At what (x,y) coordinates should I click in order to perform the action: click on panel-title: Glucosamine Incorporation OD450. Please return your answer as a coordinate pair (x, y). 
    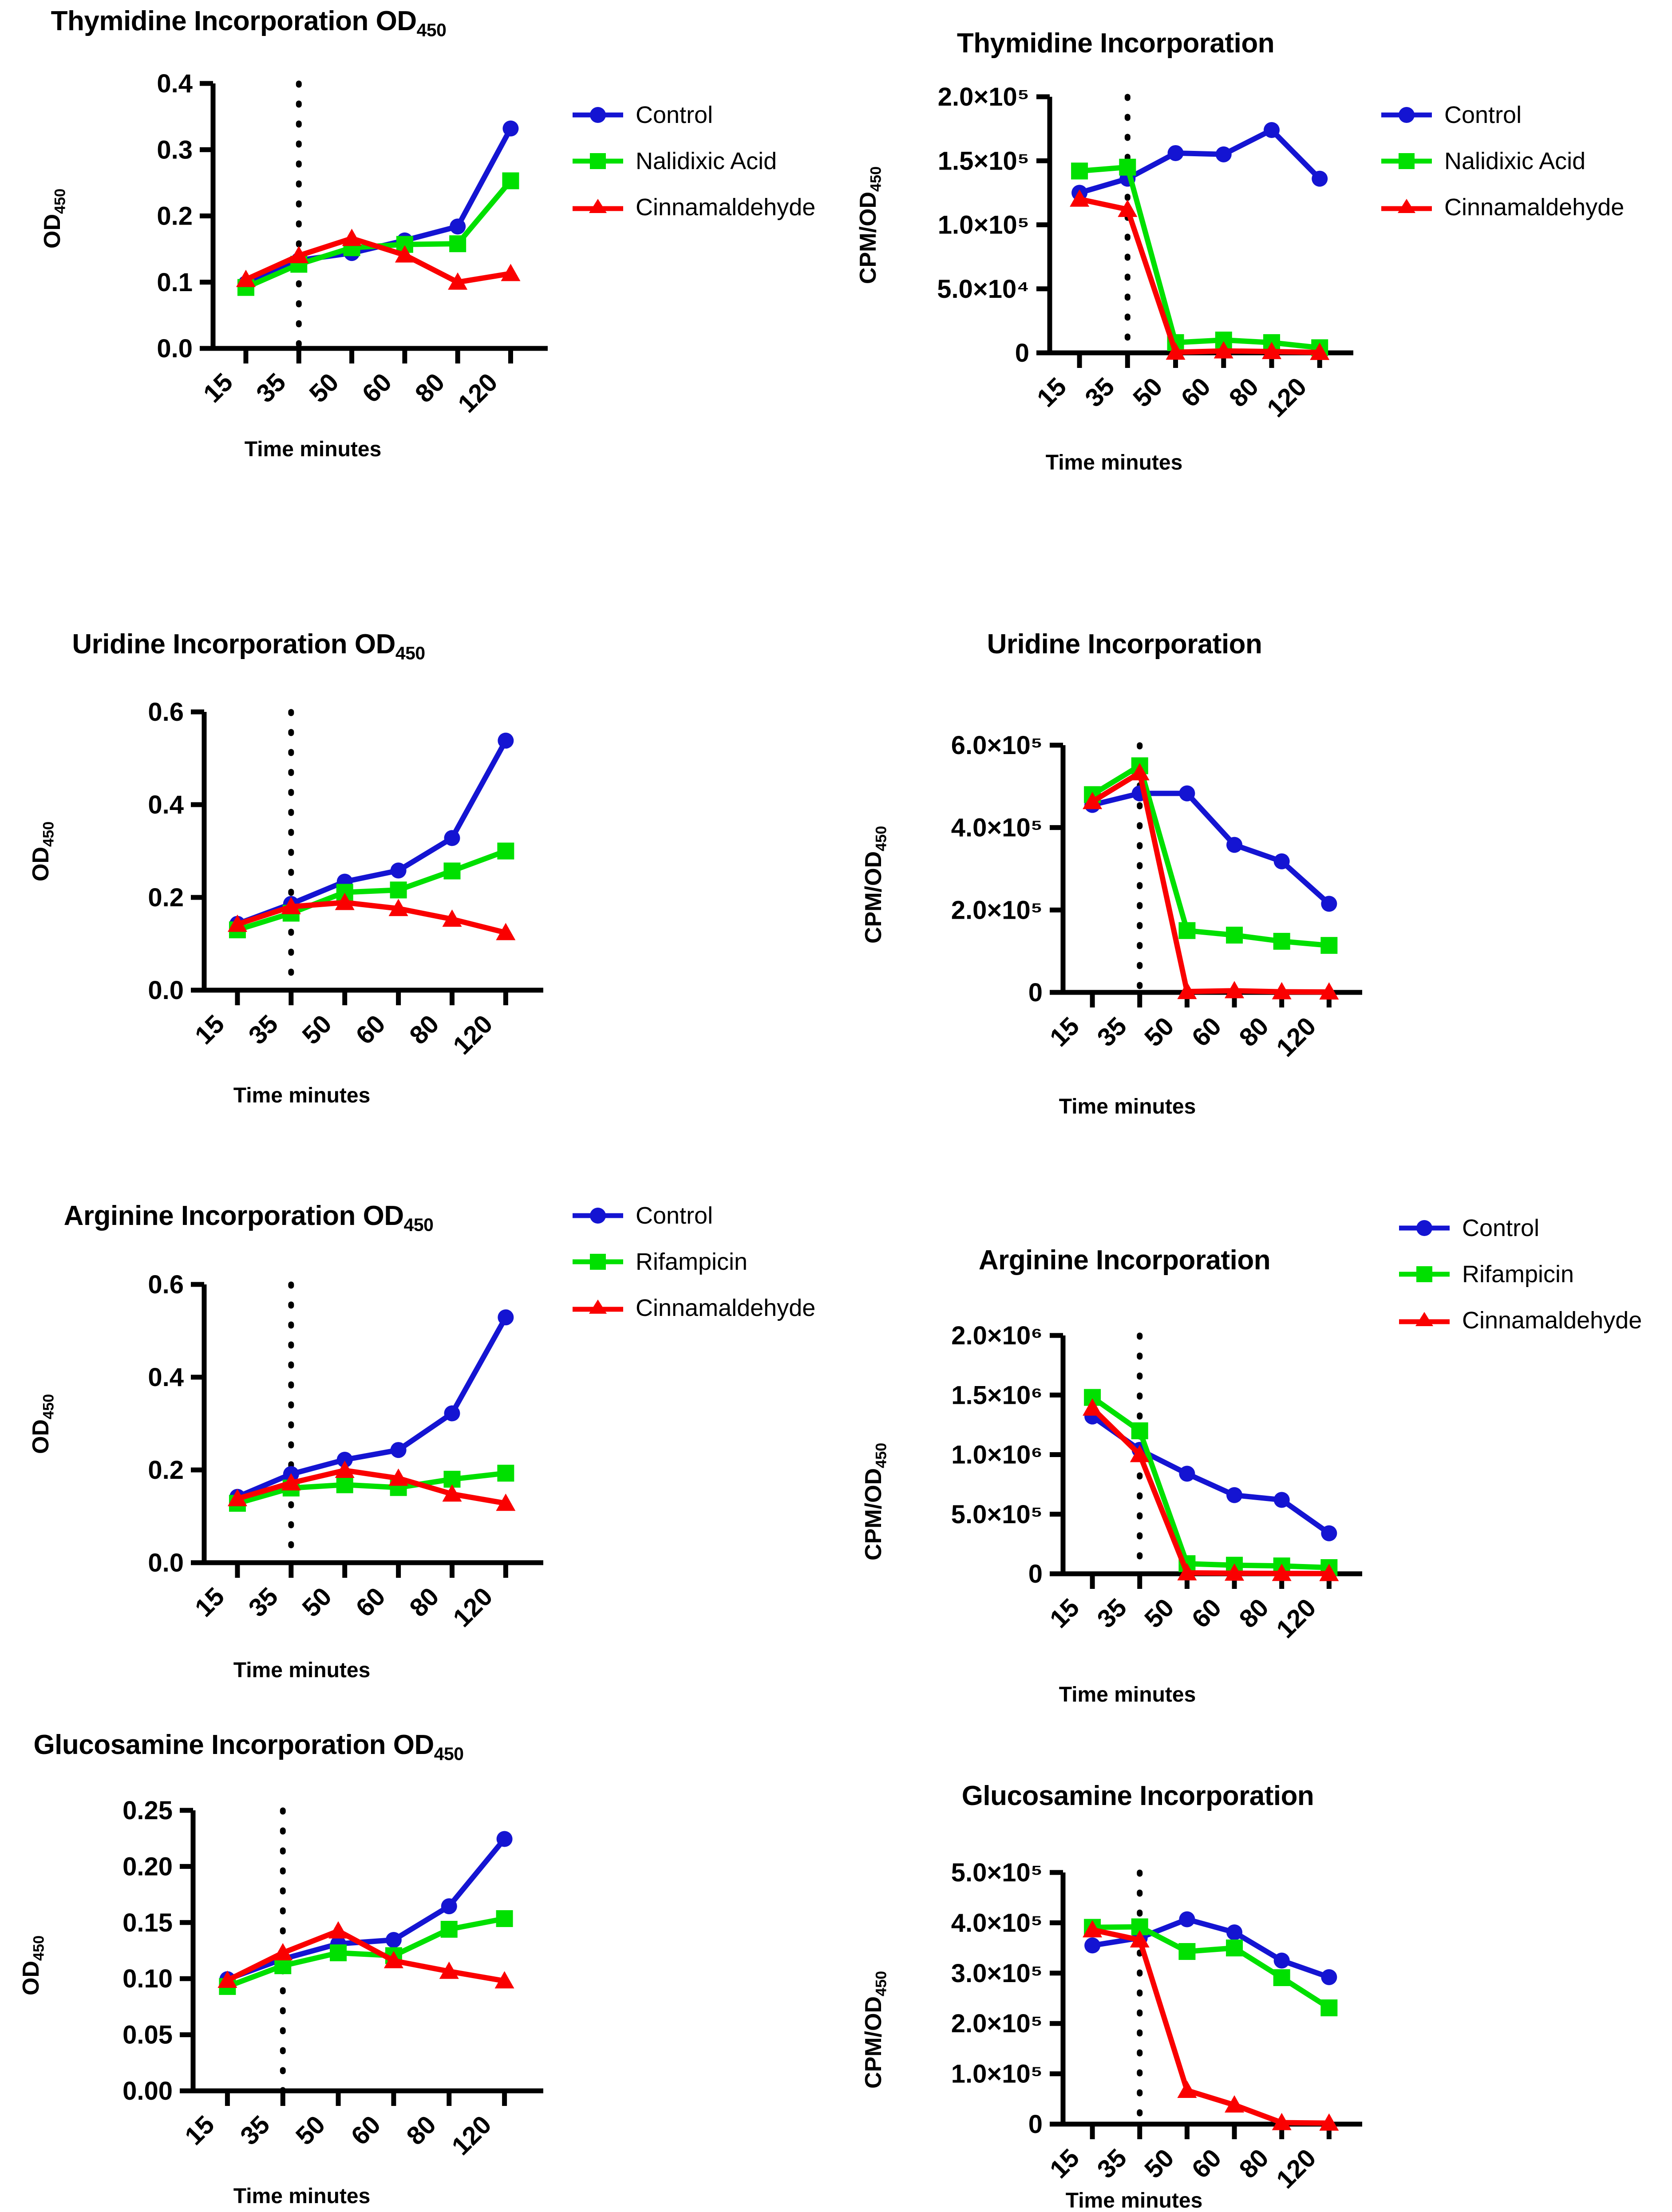
    Looking at the image, I should click on (249, 1747).